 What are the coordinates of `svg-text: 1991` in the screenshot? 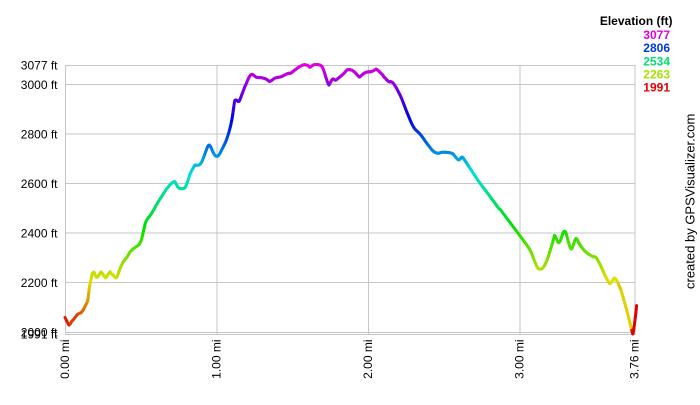 It's located at (656, 88).